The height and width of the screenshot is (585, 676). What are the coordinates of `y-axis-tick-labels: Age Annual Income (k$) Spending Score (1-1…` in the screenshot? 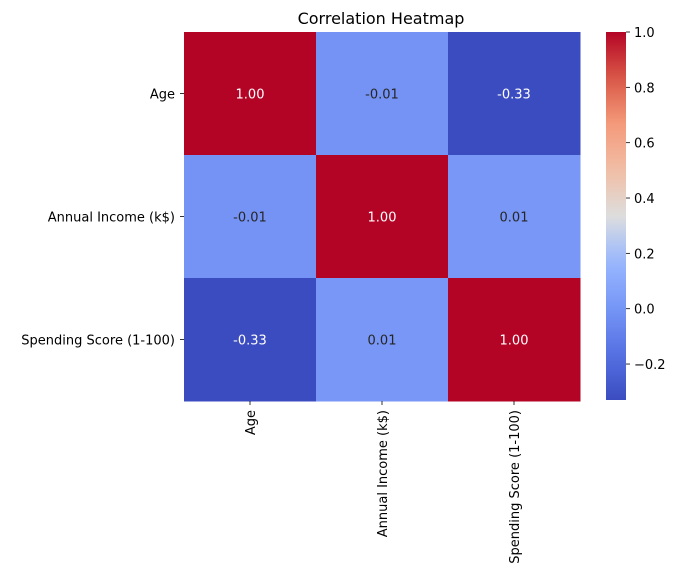 It's located at (102, 218).